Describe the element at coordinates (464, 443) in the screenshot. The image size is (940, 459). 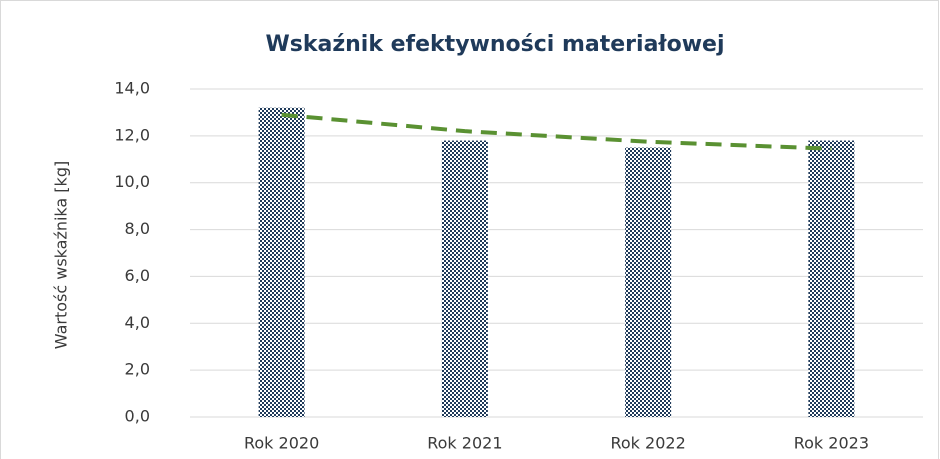
I see `x-tick-label: Rok 2021` at that location.